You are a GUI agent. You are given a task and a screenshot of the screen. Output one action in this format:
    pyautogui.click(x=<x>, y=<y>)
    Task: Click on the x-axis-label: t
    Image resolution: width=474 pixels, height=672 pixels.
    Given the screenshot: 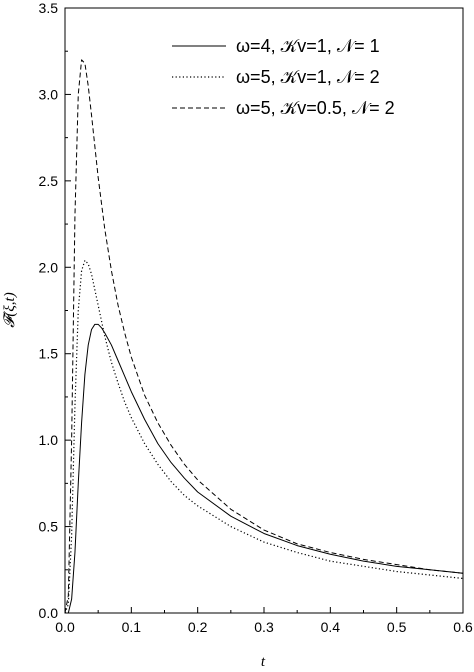 What is the action you would take?
    pyautogui.click(x=263, y=662)
    